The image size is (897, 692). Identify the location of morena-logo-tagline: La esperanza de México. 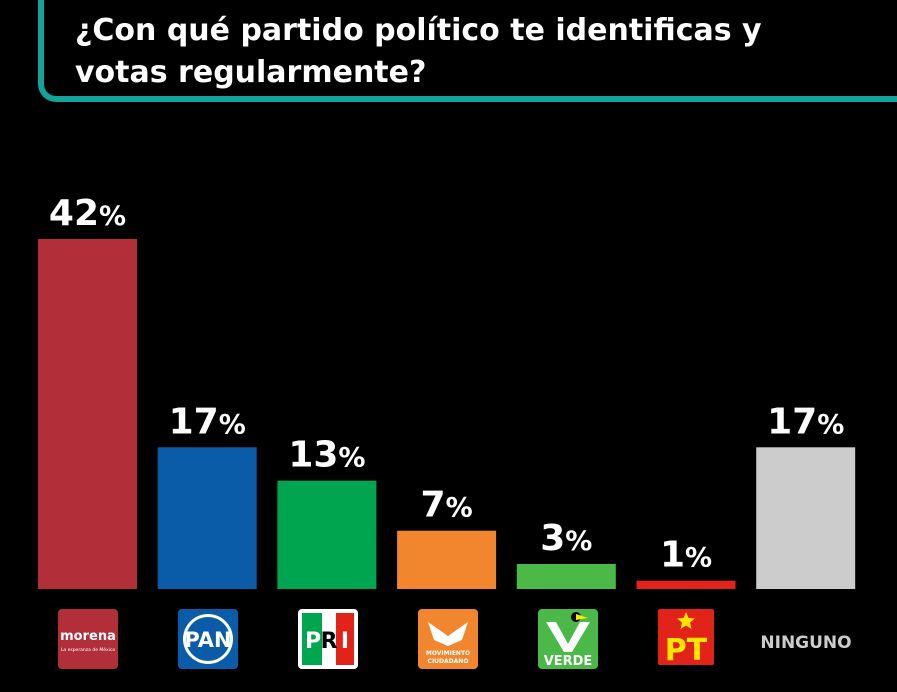
(88, 649).